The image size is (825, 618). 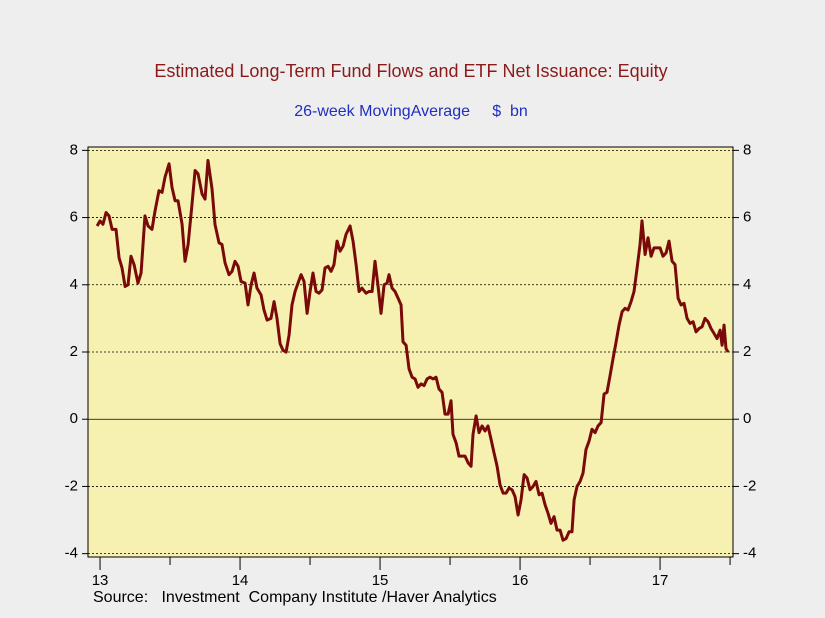 I want to click on x-tick-label: 15, so click(x=380, y=580).